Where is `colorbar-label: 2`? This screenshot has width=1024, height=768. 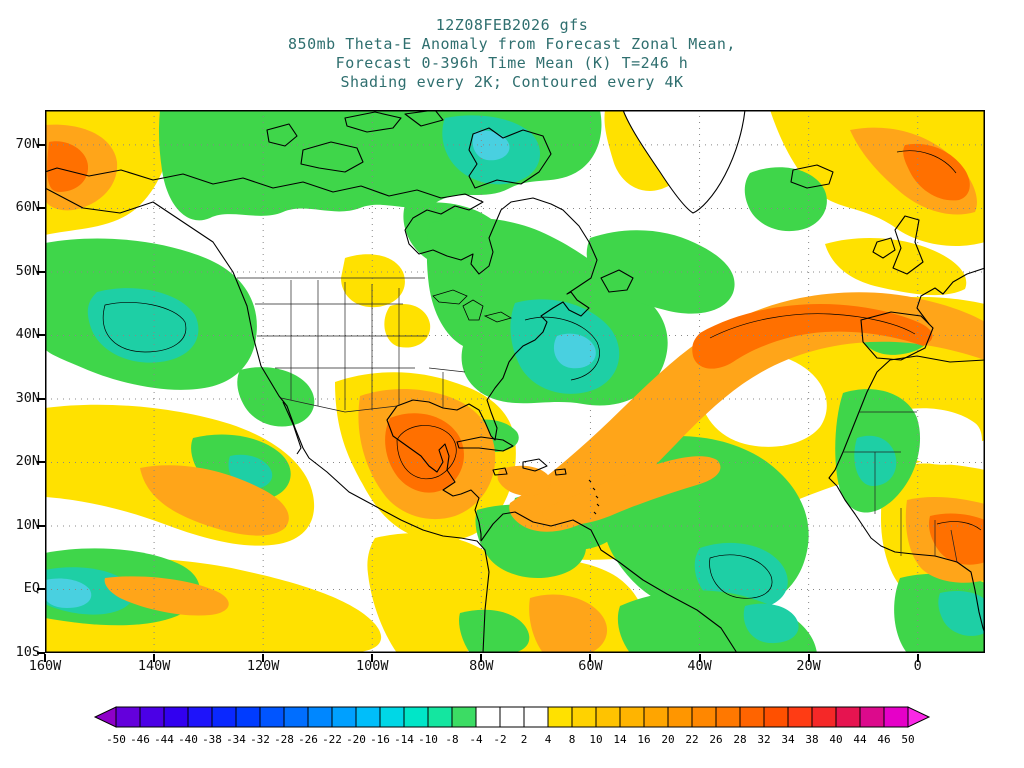
colorbar-label: 2 is located at coordinates (524, 739).